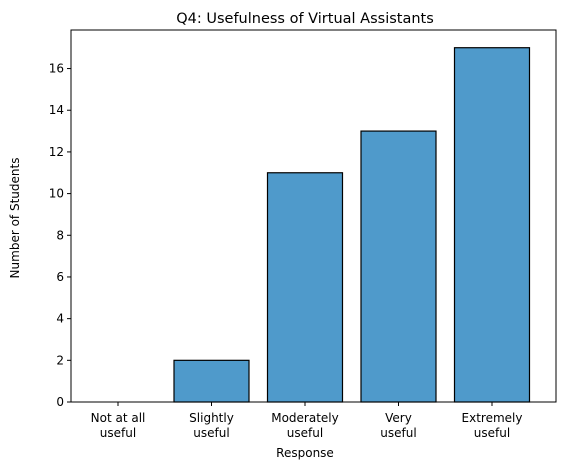 The image size is (563, 475). What do you see at coordinates (56, 152) in the screenshot?
I see `y-tick-label-6: 12` at bounding box center [56, 152].